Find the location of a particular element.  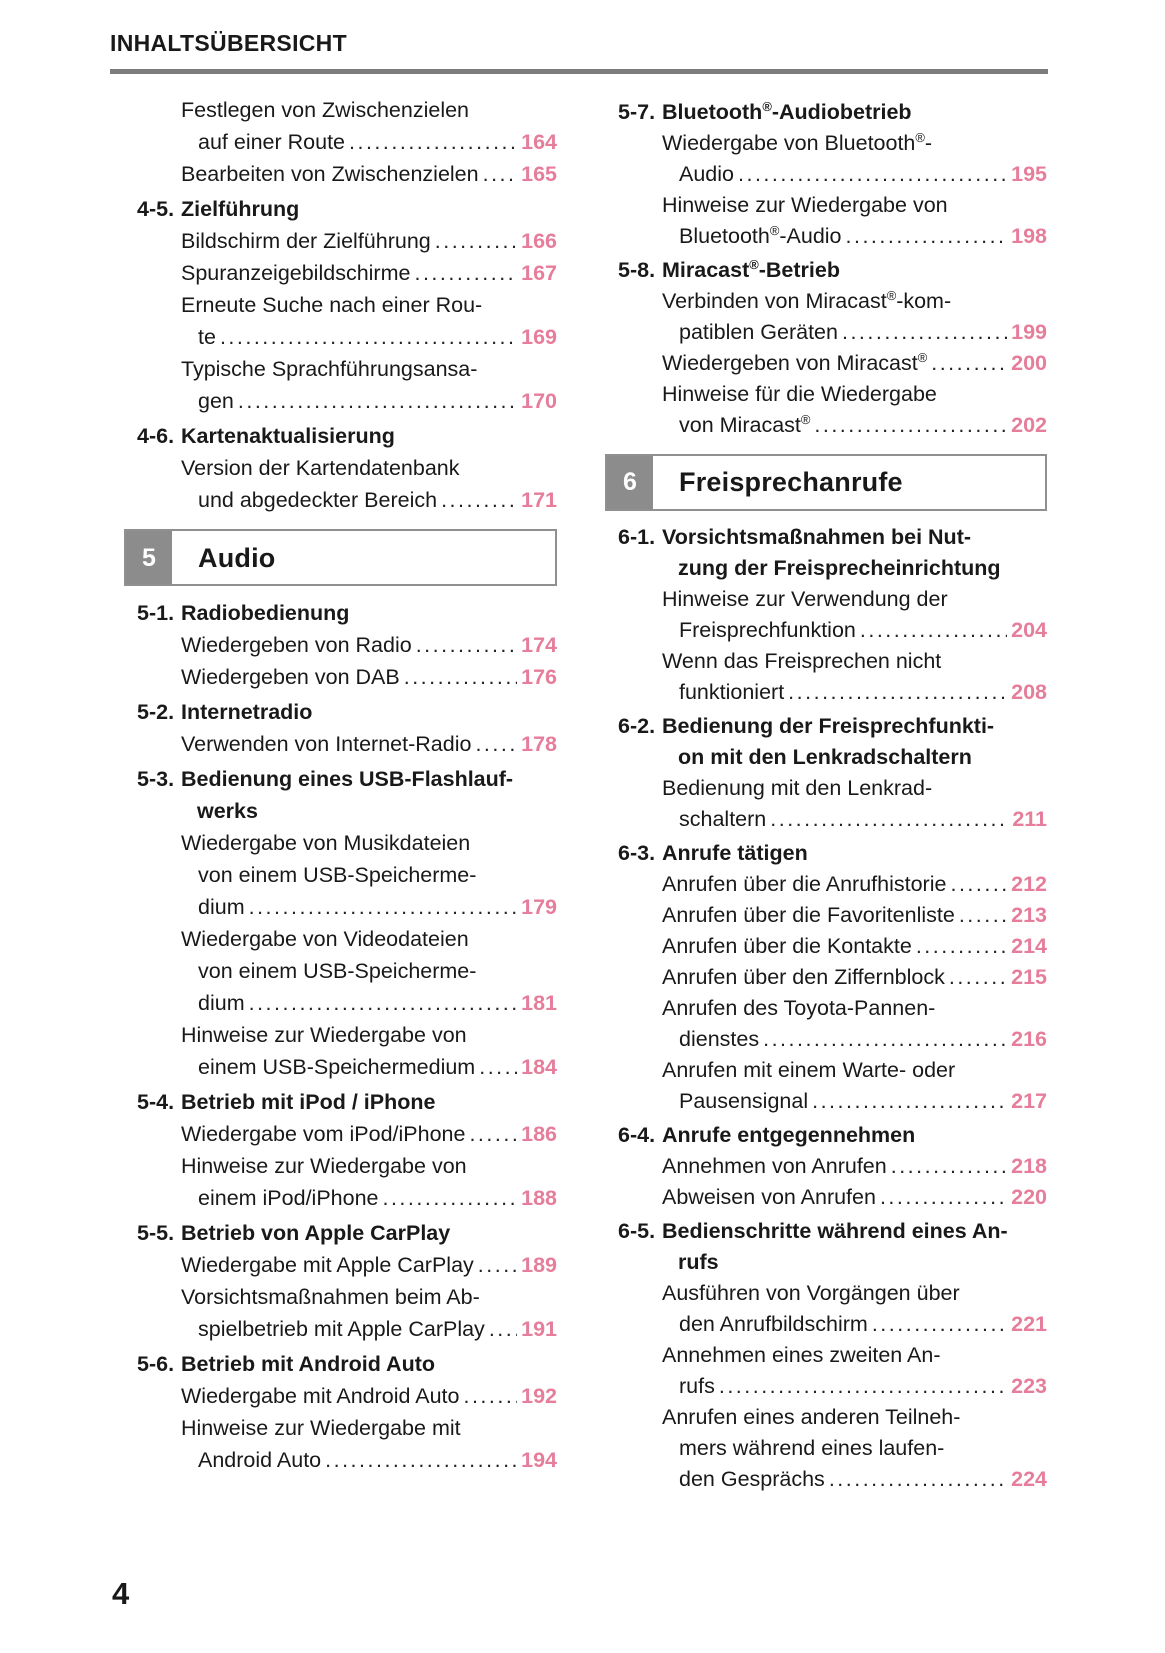

entry-text: und abgedeckter Bereich is located at coordinates (318, 500).